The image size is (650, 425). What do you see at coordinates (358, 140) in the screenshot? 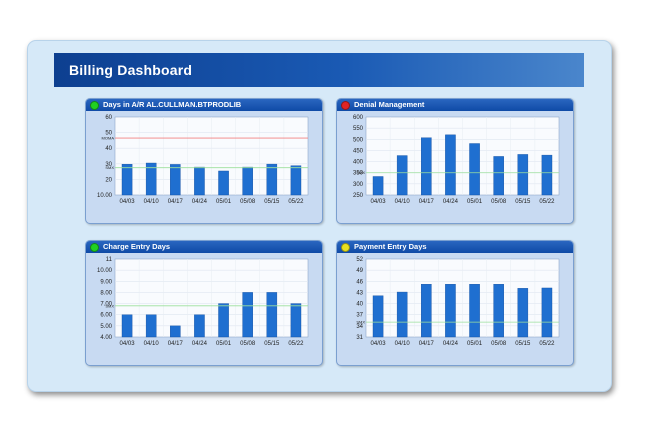
I see `y-tick-label: 500` at bounding box center [358, 140].